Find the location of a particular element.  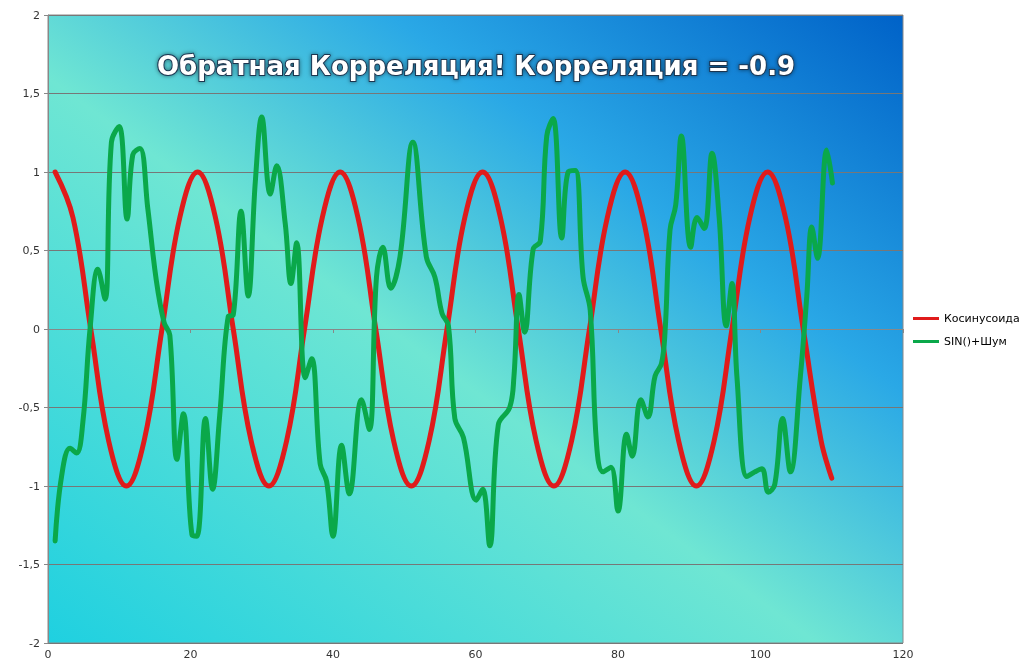

y-tick-label: -2 is located at coordinates (34, 643).